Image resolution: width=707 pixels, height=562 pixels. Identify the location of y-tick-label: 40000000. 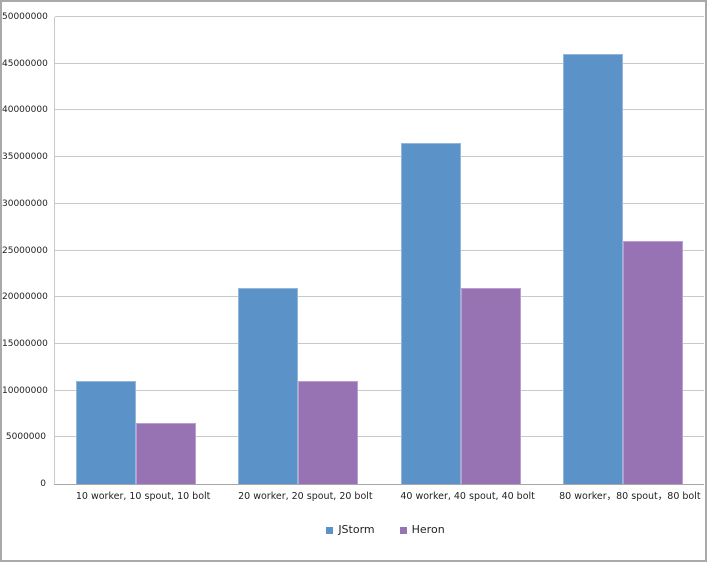
(25, 110).